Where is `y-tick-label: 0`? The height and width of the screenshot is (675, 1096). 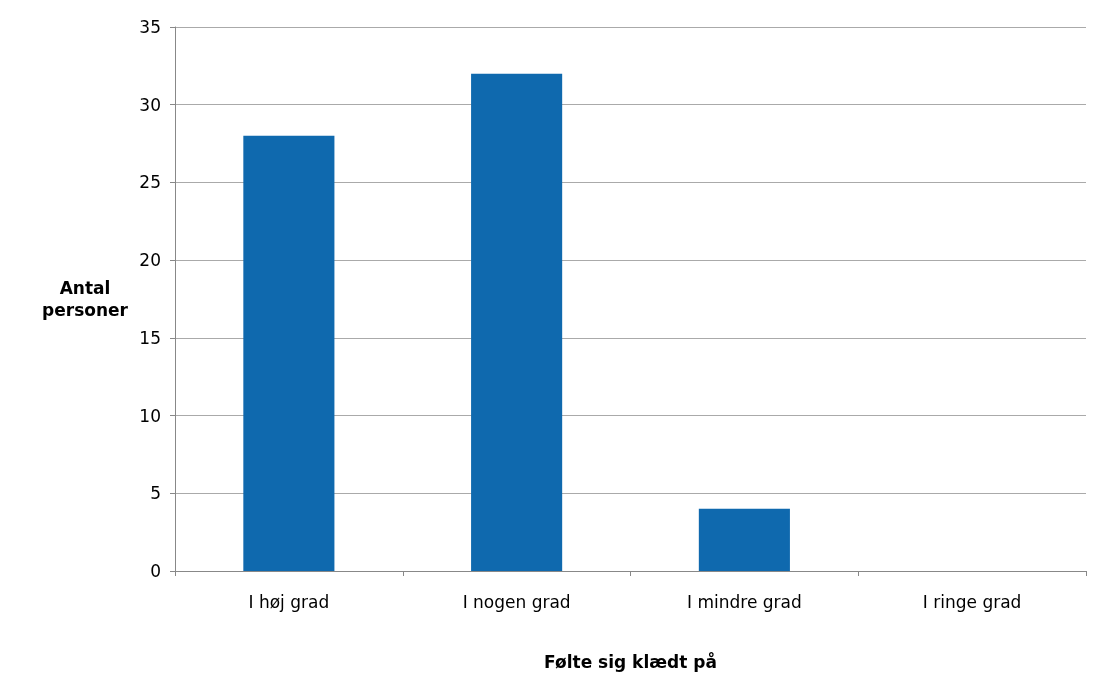
y-tick-label: 0 is located at coordinates (155, 571).